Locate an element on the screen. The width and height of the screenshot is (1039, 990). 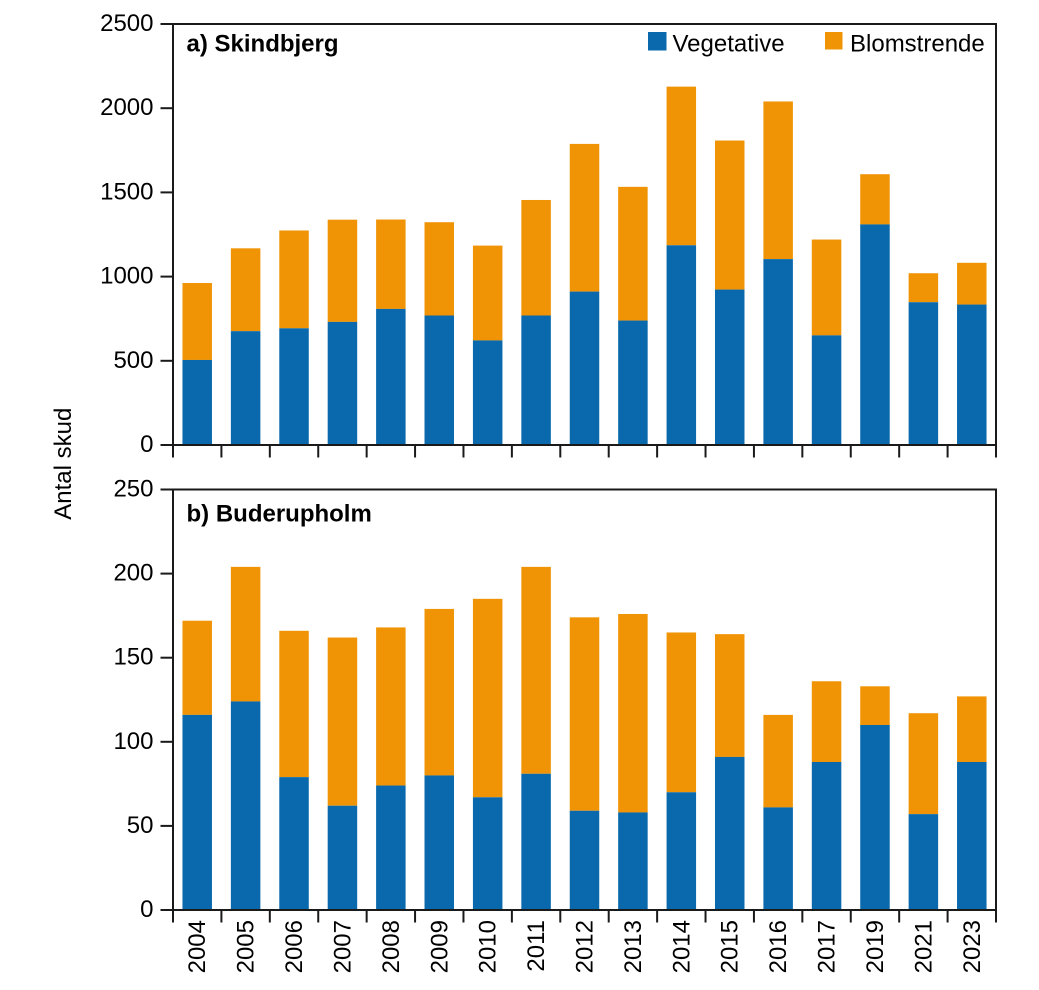
svg-text: 2010 is located at coordinates (488, 946).